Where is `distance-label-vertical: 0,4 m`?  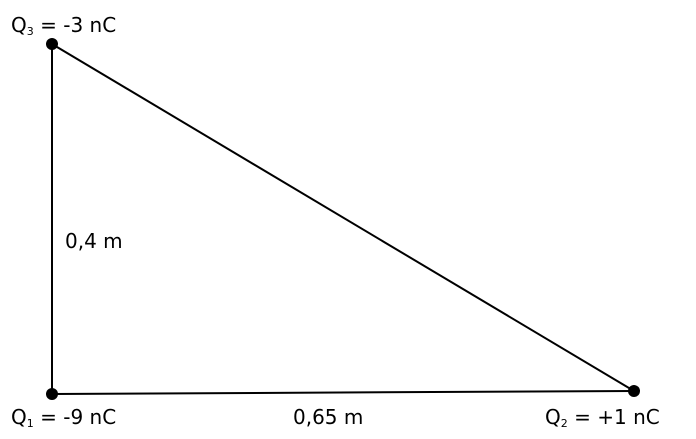 distance-label-vertical: 0,4 m is located at coordinates (94, 241).